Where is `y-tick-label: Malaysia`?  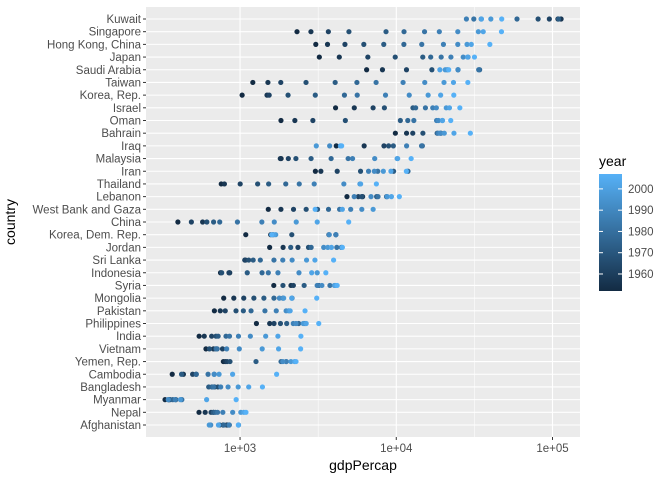
y-tick-label: Malaysia is located at coordinates (119, 160).